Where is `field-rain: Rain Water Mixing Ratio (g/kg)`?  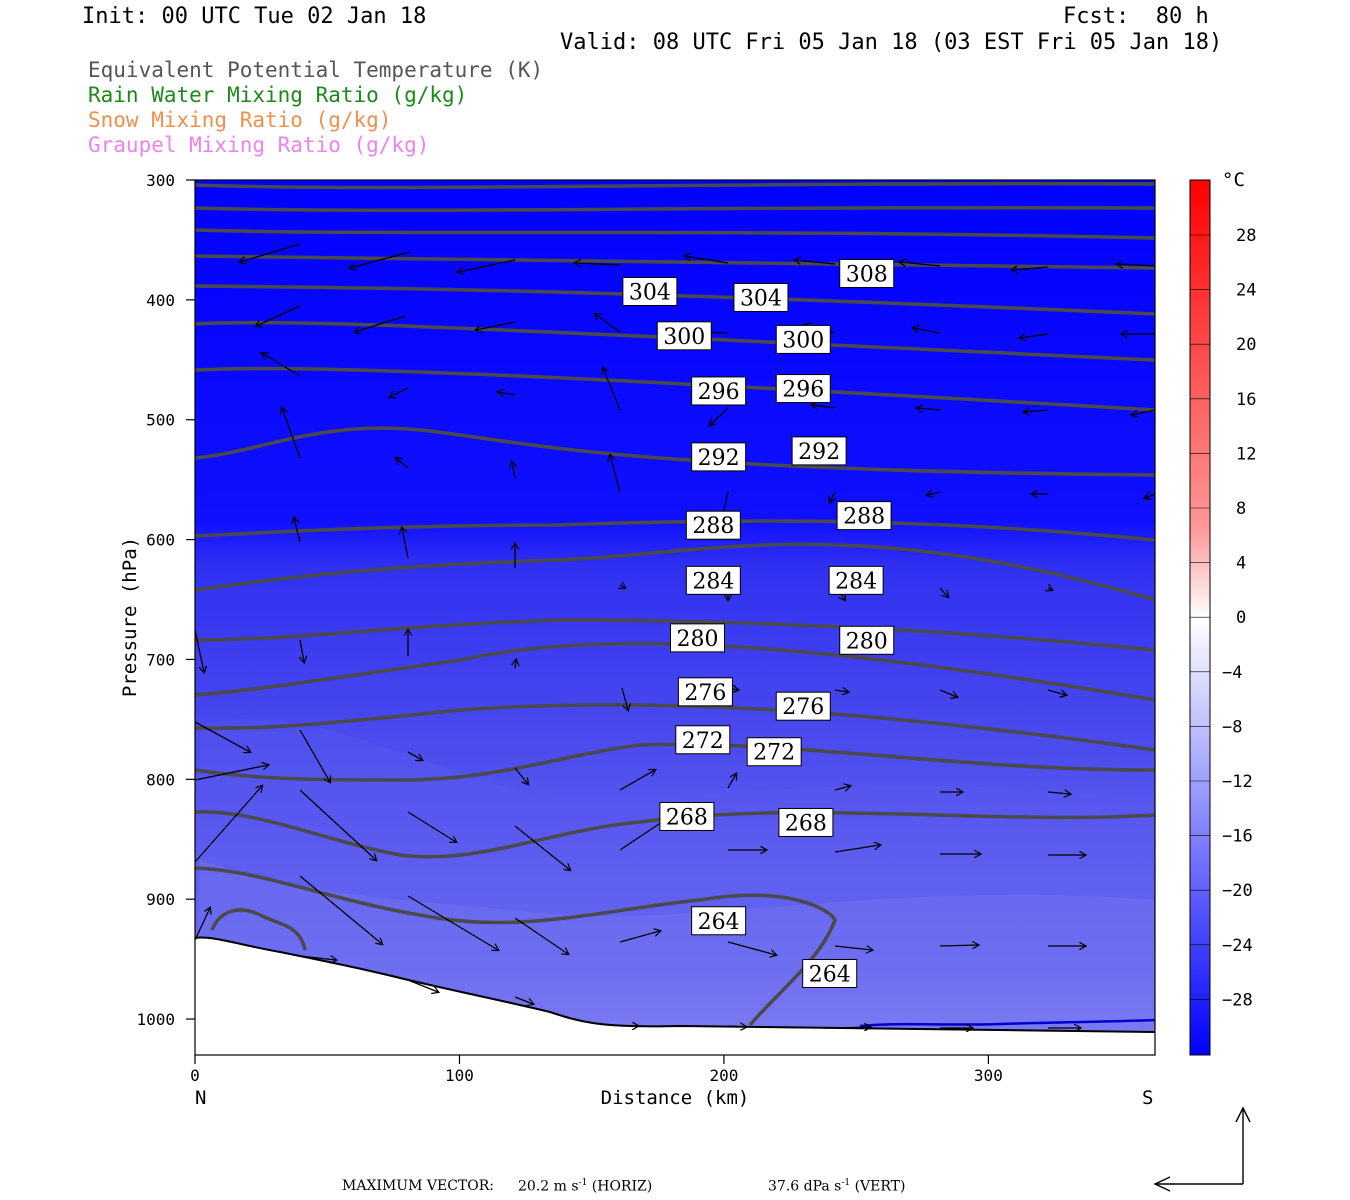
field-rain: Rain Water Mixing Ratio (g/kg) is located at coordinates (278, 95).